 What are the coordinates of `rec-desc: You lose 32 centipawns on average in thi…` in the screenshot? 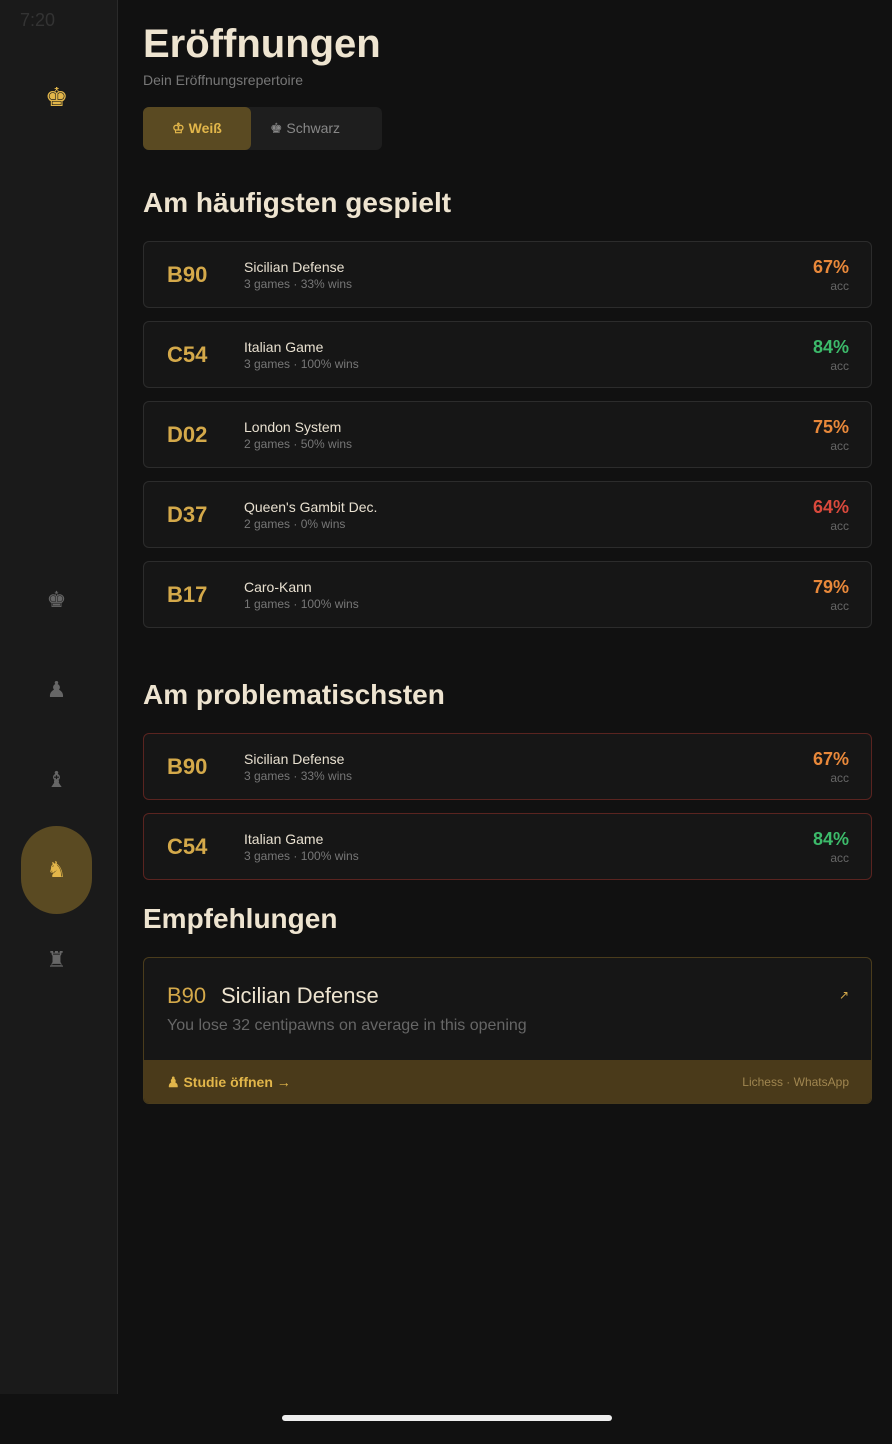 It's located at (347, 1025).